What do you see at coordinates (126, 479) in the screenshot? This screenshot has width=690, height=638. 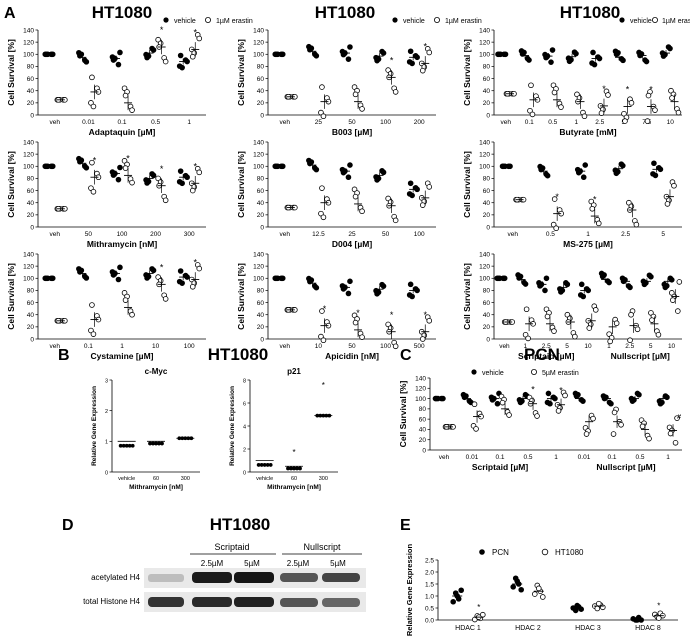 I see `x-tick-label: vehicle` at bounding box center [126, 479].